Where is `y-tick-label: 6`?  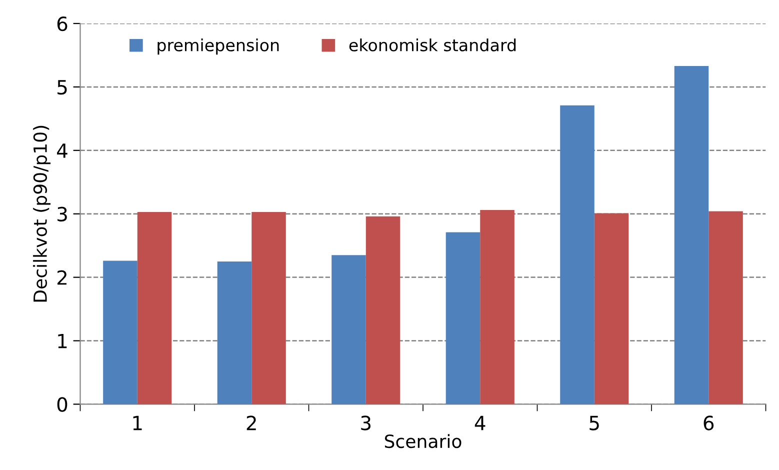
y-tick-label: 6 is located at coordinates (62, 24).